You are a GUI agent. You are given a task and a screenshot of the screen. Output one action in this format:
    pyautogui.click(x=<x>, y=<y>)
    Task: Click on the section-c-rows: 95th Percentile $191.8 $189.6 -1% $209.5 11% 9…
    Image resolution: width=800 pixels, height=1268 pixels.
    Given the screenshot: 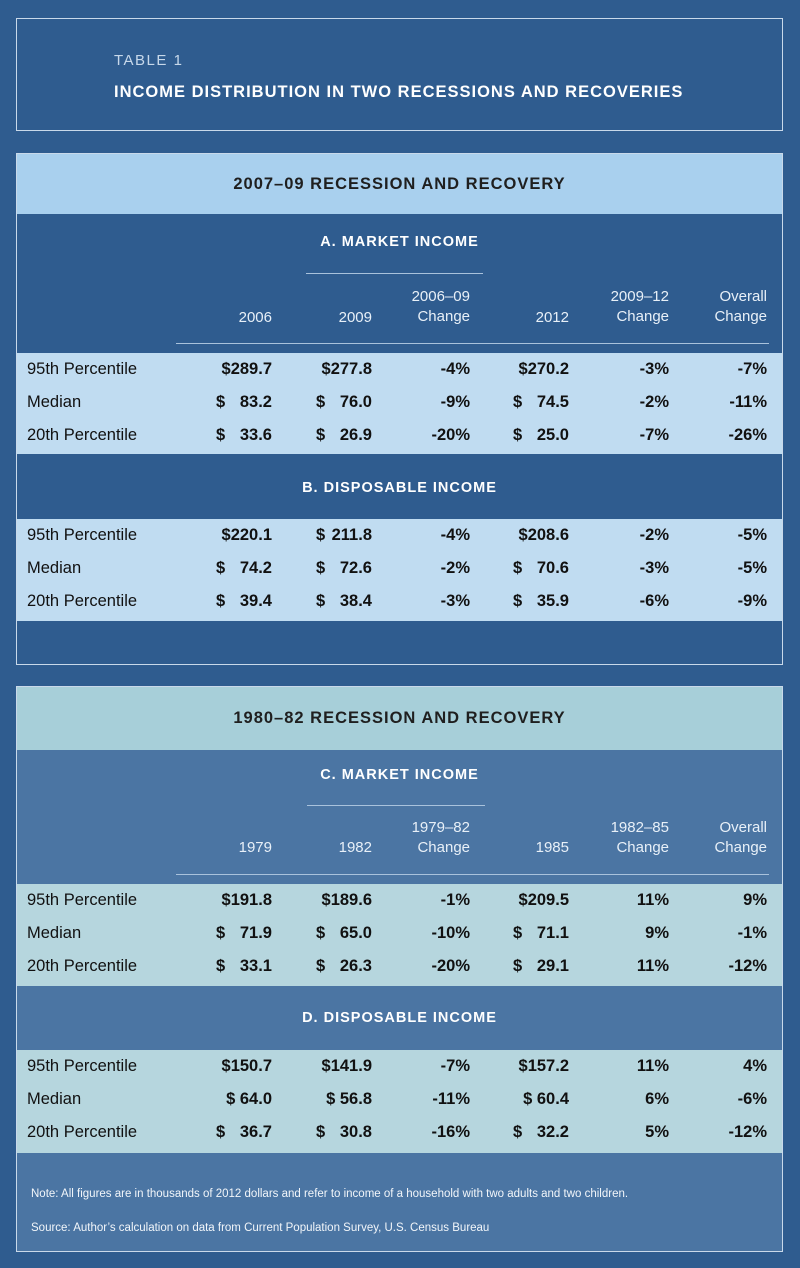 What is the action you would take?
    pyautogui.click(x=399, y=935)
    